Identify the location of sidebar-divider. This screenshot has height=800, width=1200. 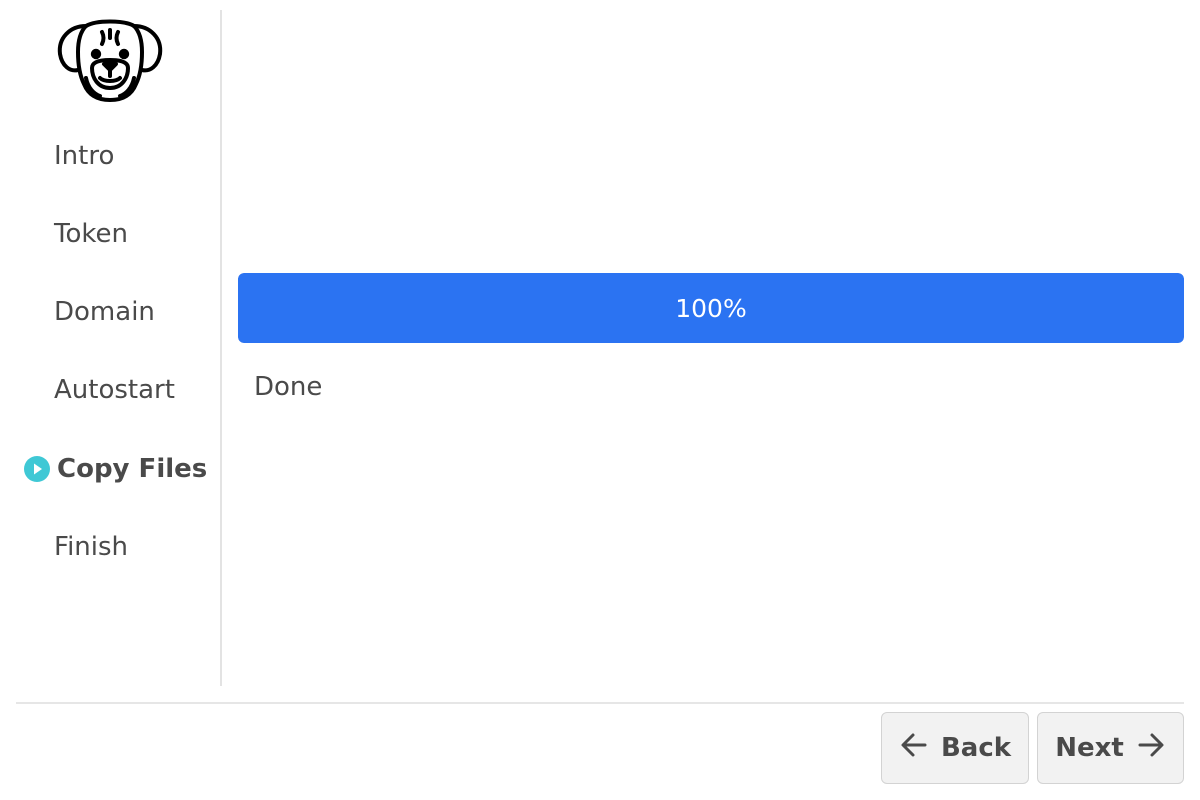
(221, 348).